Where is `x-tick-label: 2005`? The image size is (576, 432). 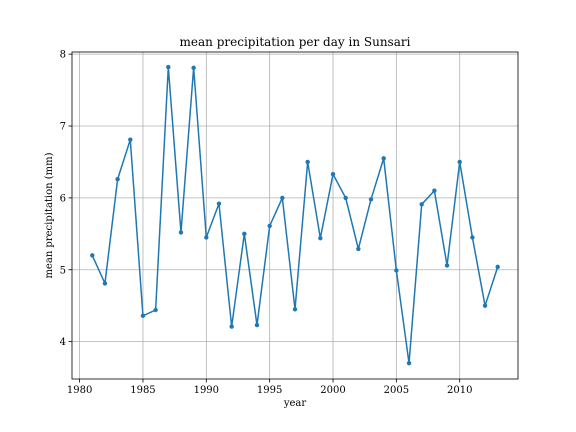 x-tick-label: 2005 is located at coordinates (396, 390).